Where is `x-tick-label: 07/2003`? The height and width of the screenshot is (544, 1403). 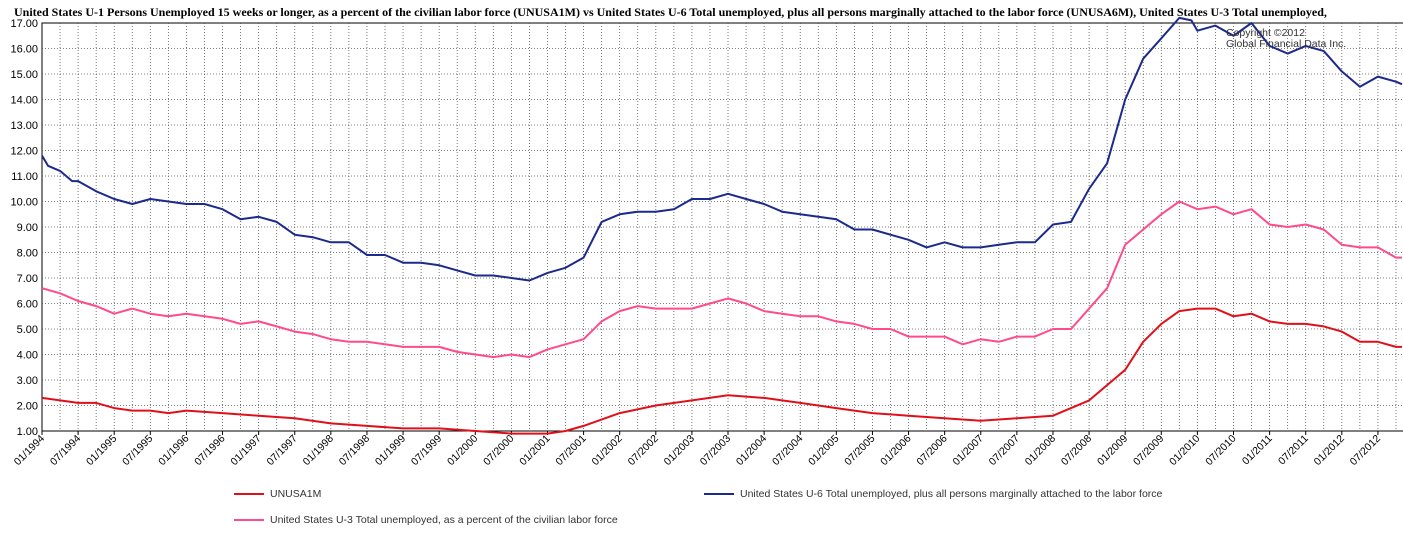
x-tick-label: 07/2003 is located at coordinates (715, 450).